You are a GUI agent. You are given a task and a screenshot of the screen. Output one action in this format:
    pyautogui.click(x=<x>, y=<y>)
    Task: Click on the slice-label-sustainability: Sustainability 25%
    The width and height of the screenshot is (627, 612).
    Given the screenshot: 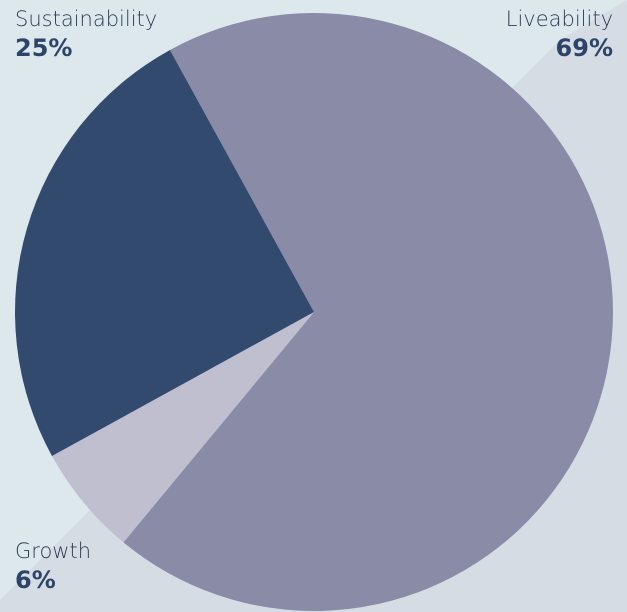 What is the action you would take?
    pyautogui.click(x=86, y=34)
    